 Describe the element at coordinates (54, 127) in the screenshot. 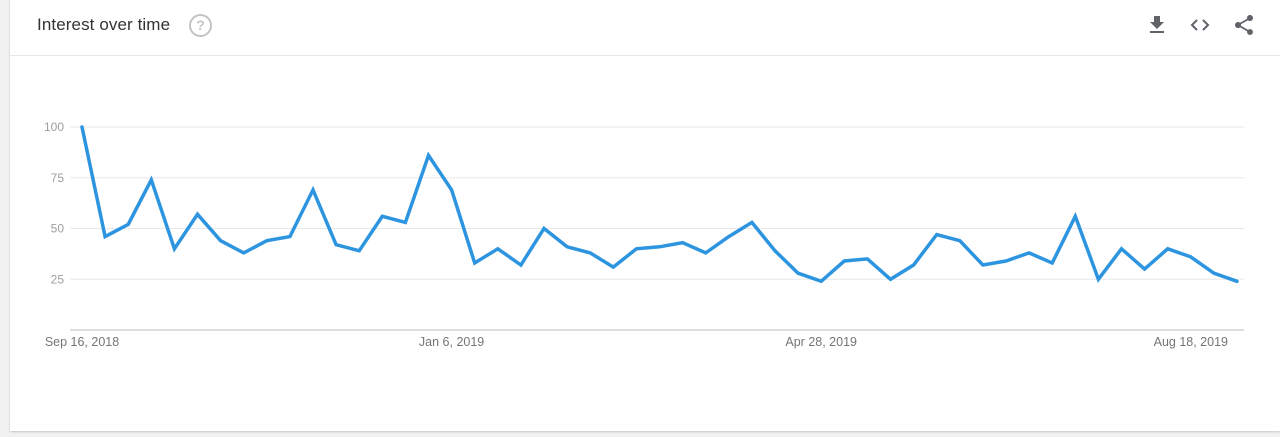

I see `y-tick-label: 100` at that location.